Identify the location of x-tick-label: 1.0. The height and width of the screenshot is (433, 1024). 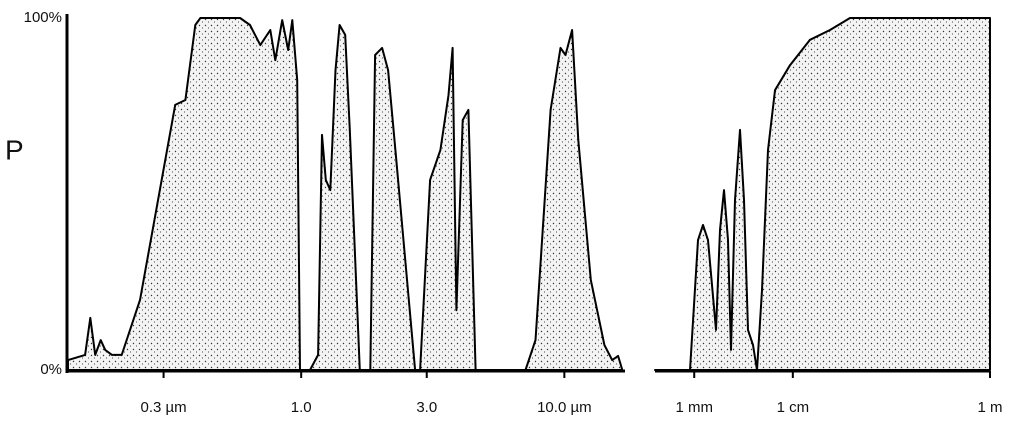
(301, 407).